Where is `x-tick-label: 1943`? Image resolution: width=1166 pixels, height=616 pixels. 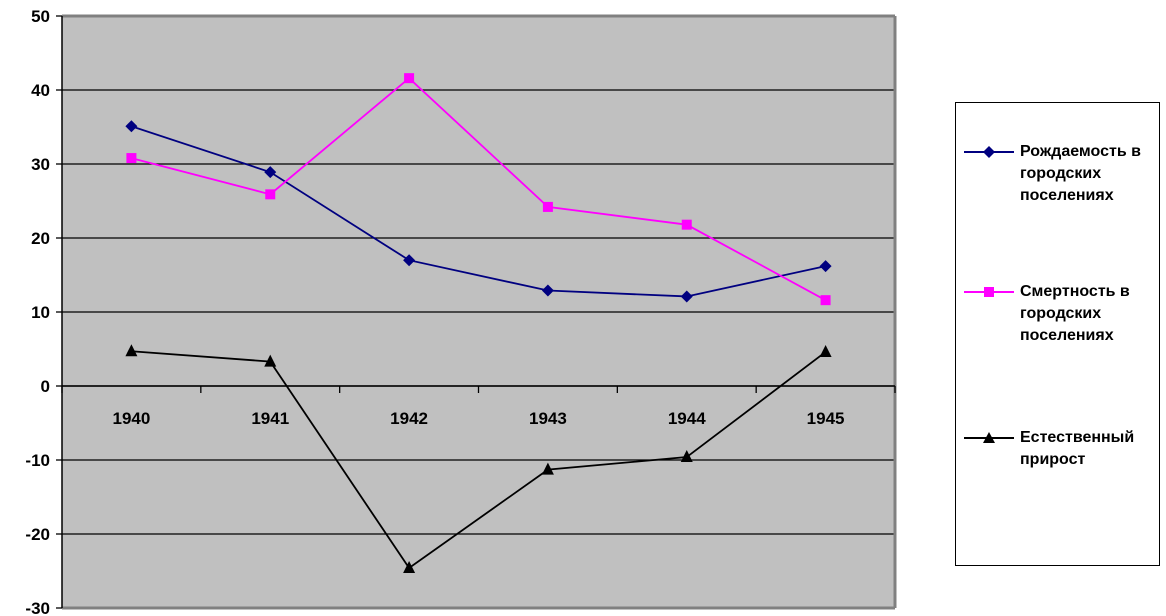 x-tick-label: 1943 is located at coordinates (548, 418).